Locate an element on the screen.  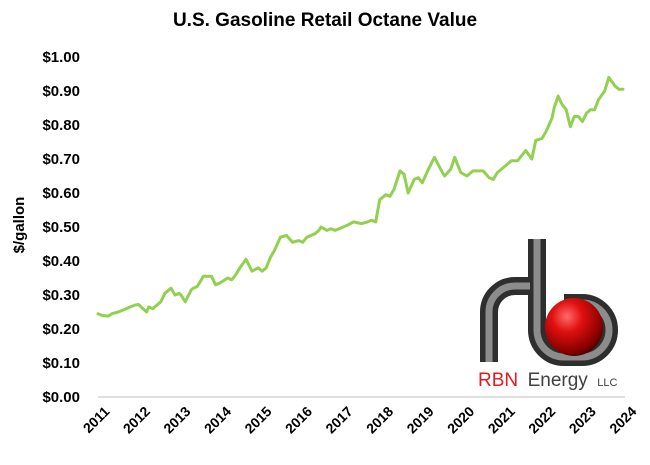
x-tick-label: 2024 is located at coordinates (622, 419).